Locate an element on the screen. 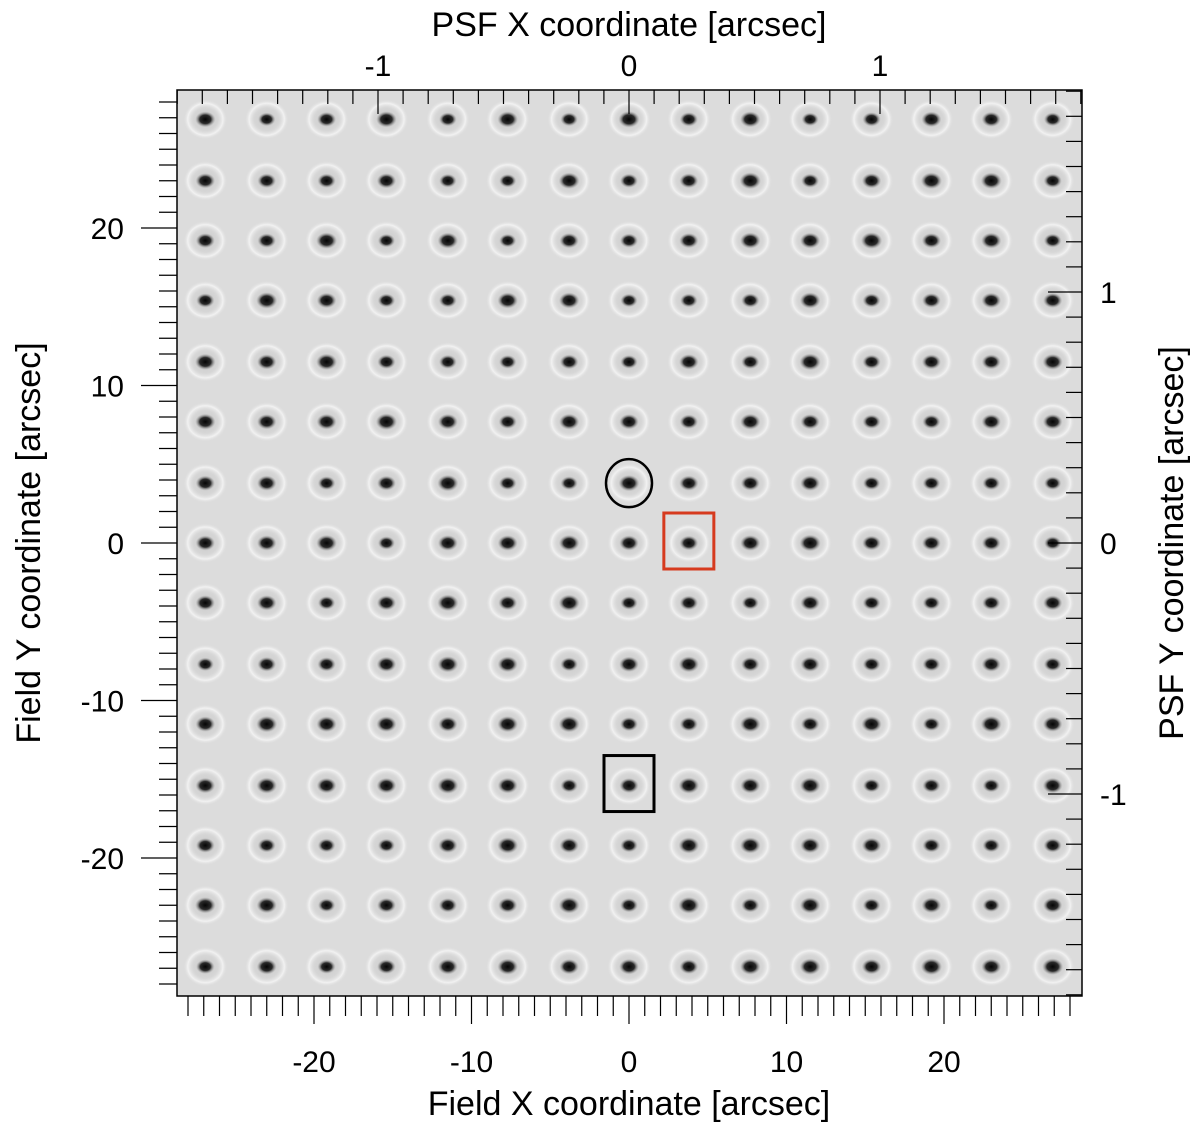 The image size is (1200, 1130). right-axis-title: PSF Y coordinate [arcsec] is located at coordinates (1172, 543).